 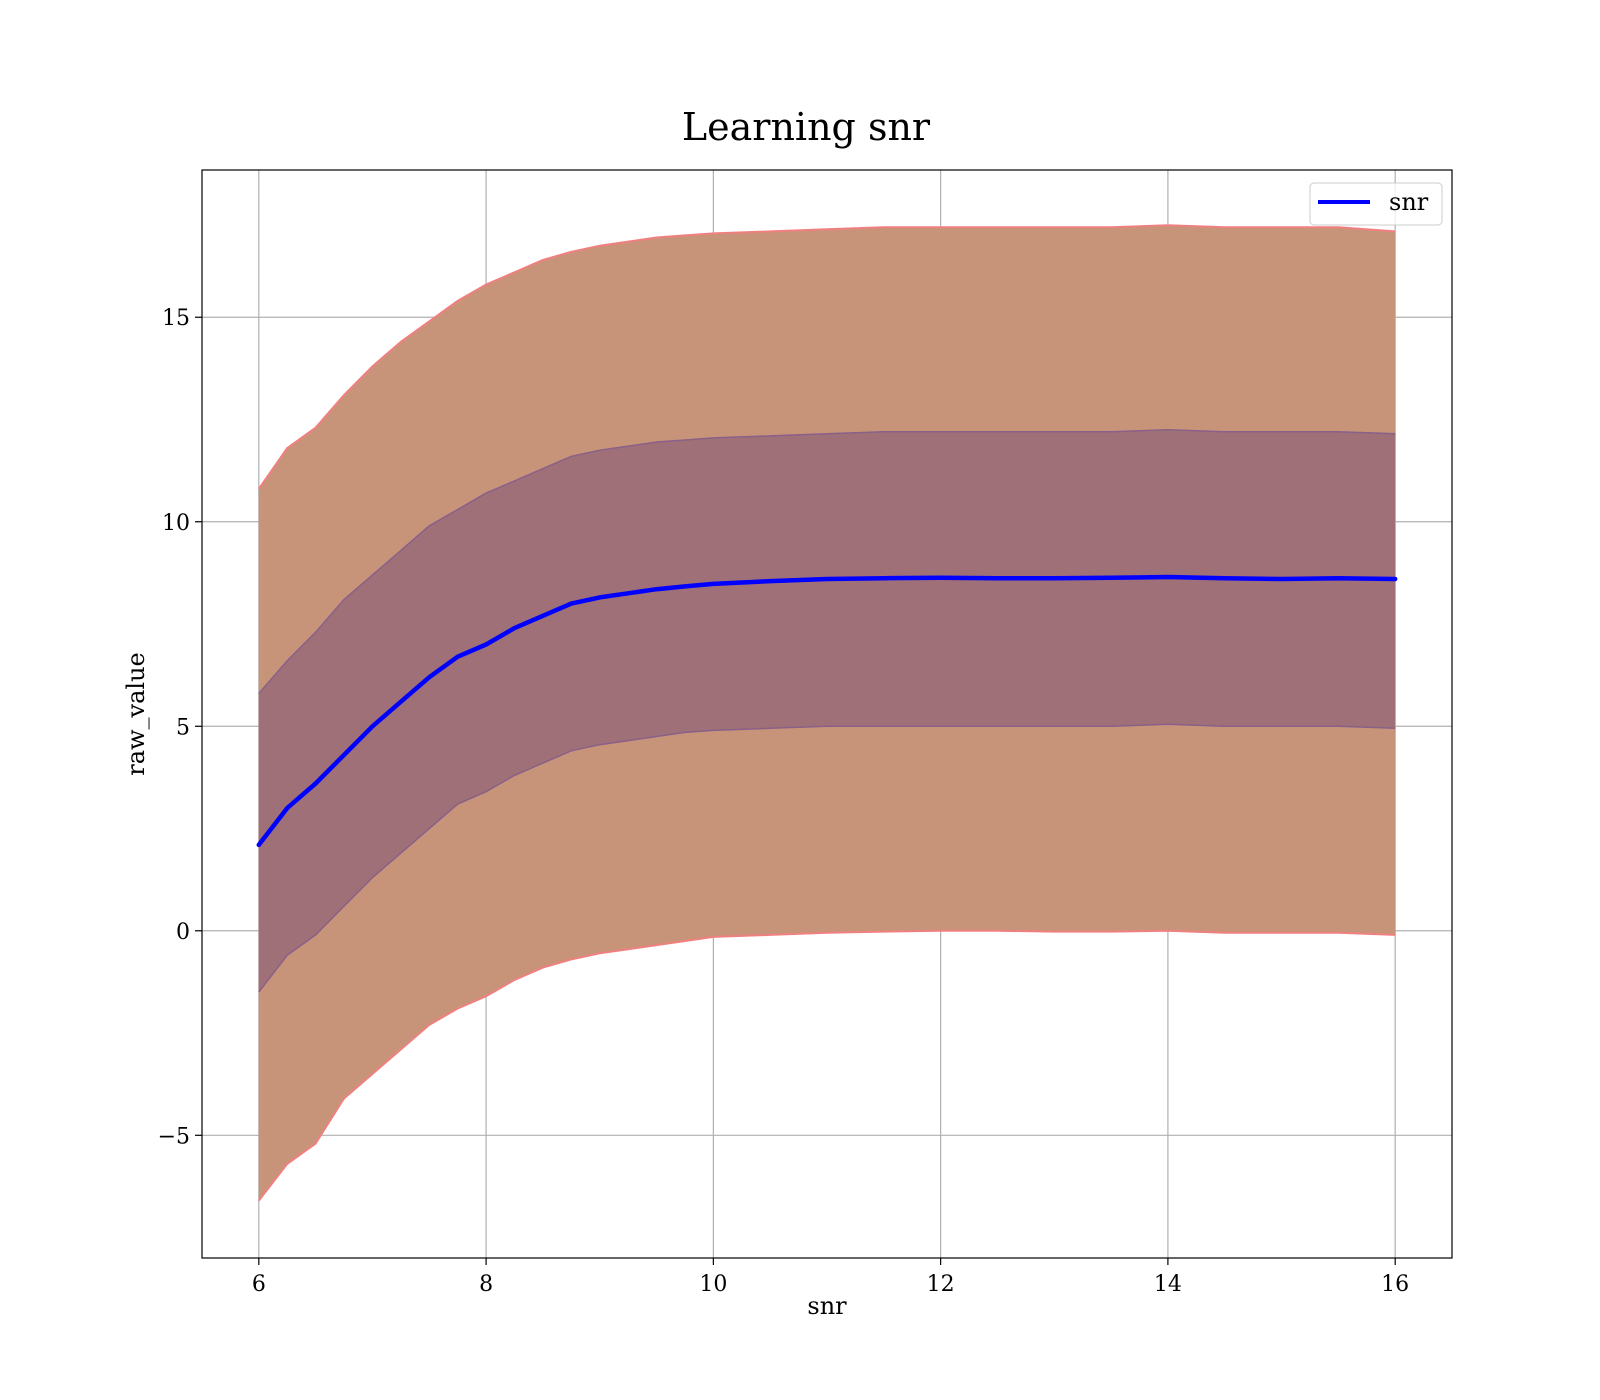 What do you see at coordinates (183, 727) in the screenshot?
I see `y-tick-label: 5` at bounding box center [183, 727].